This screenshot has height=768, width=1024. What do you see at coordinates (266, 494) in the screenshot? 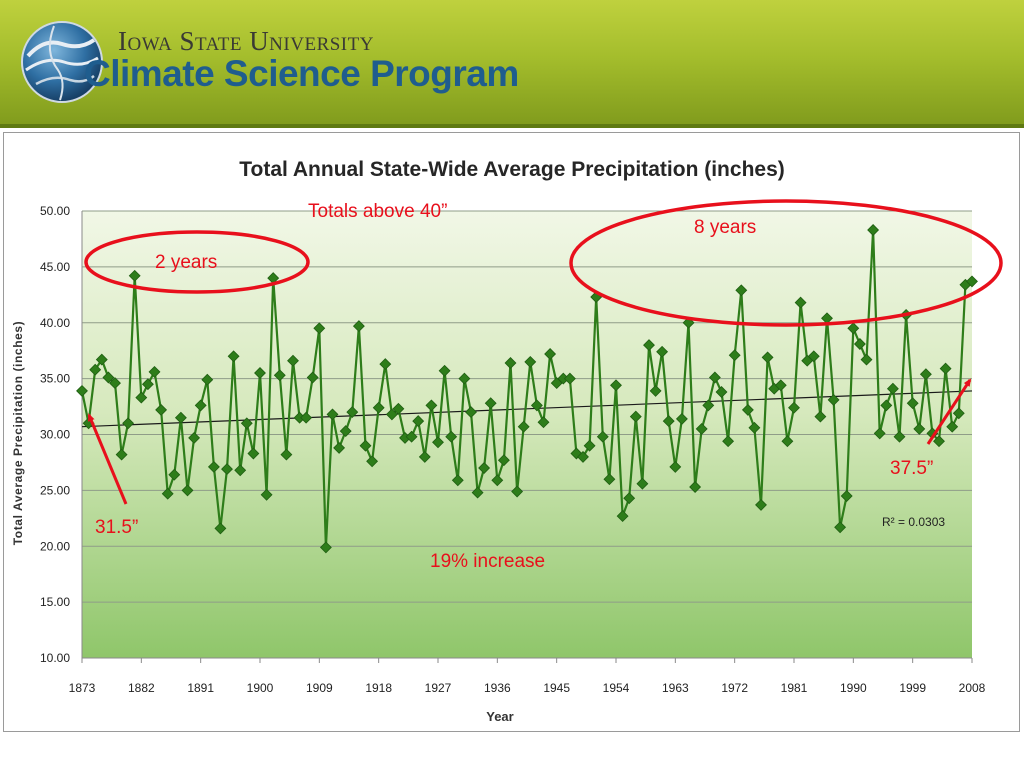
I see `data-point-1901` at bounding box center [266, 494].